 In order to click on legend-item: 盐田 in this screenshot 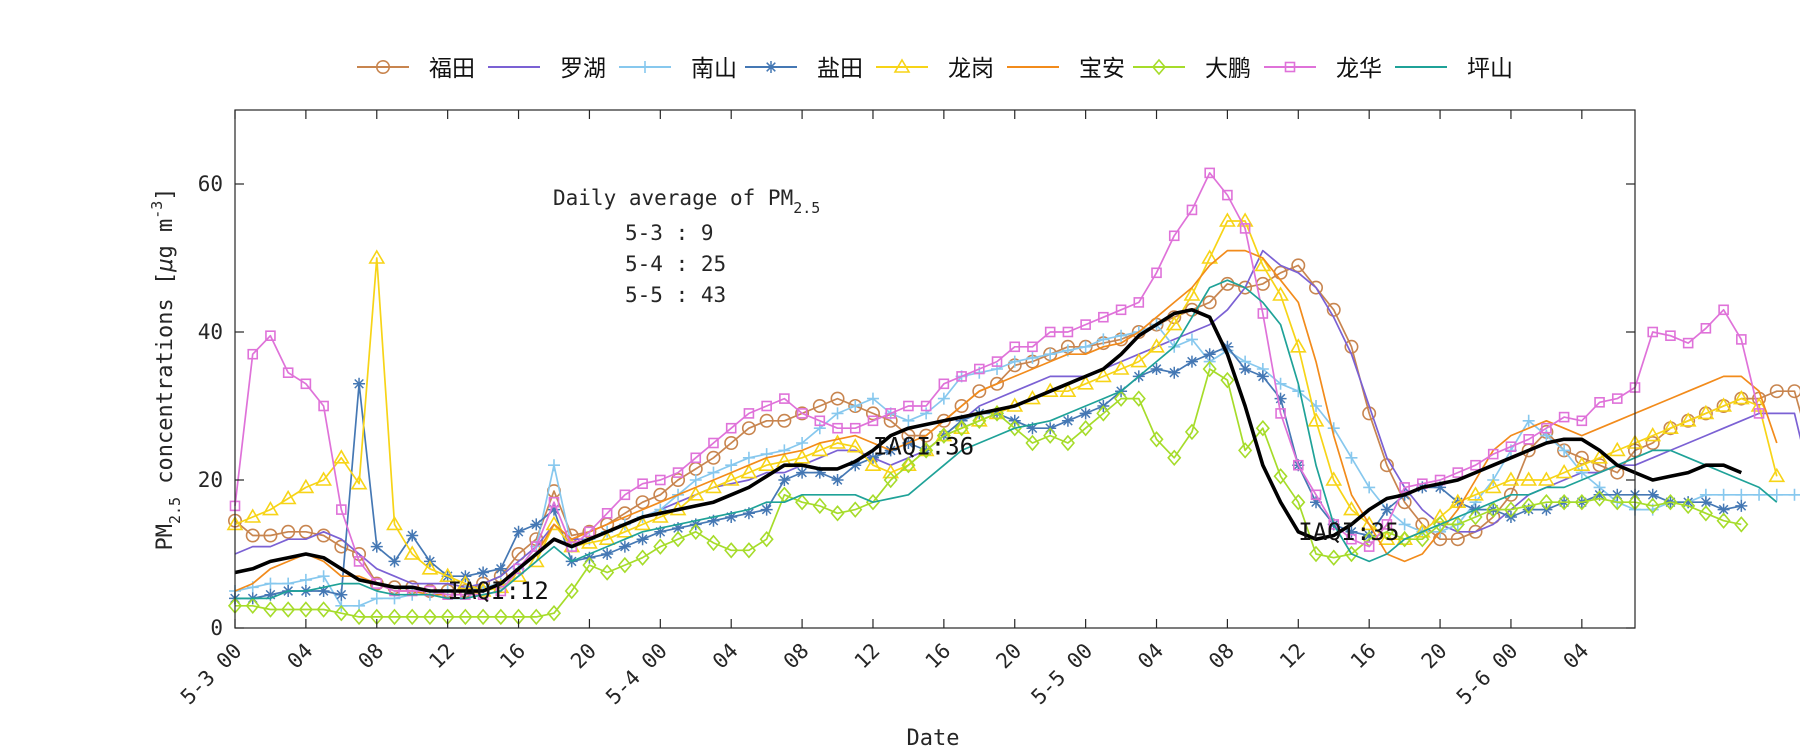, I will do `click(804, 69)`.